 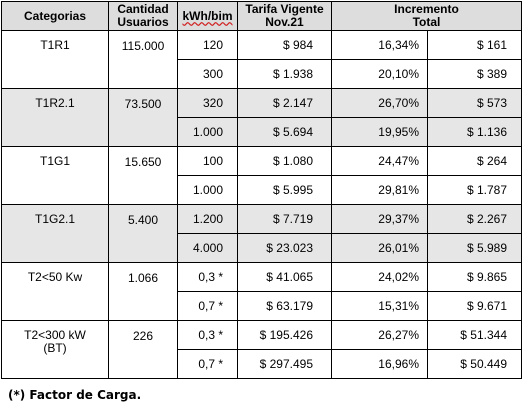 I want to click on table-row: 300 $ 1.938 20,10% $ 389, so click(x=262, y=74).